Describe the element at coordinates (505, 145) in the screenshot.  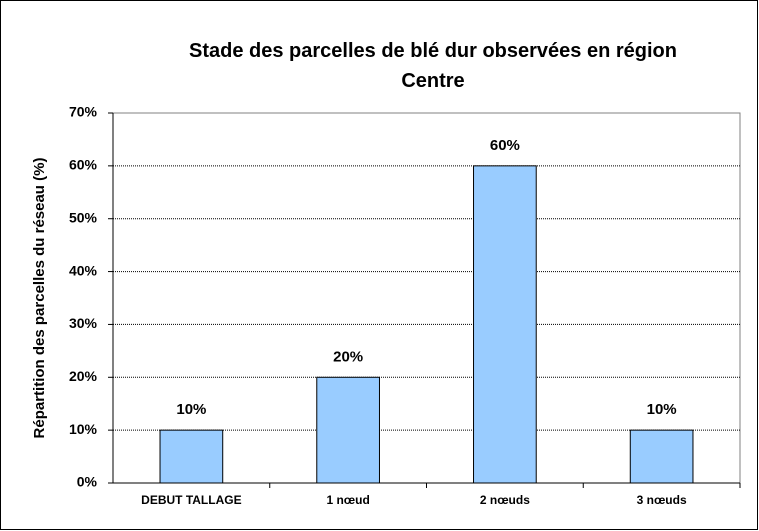
I see `value-label: 60%` at that location.